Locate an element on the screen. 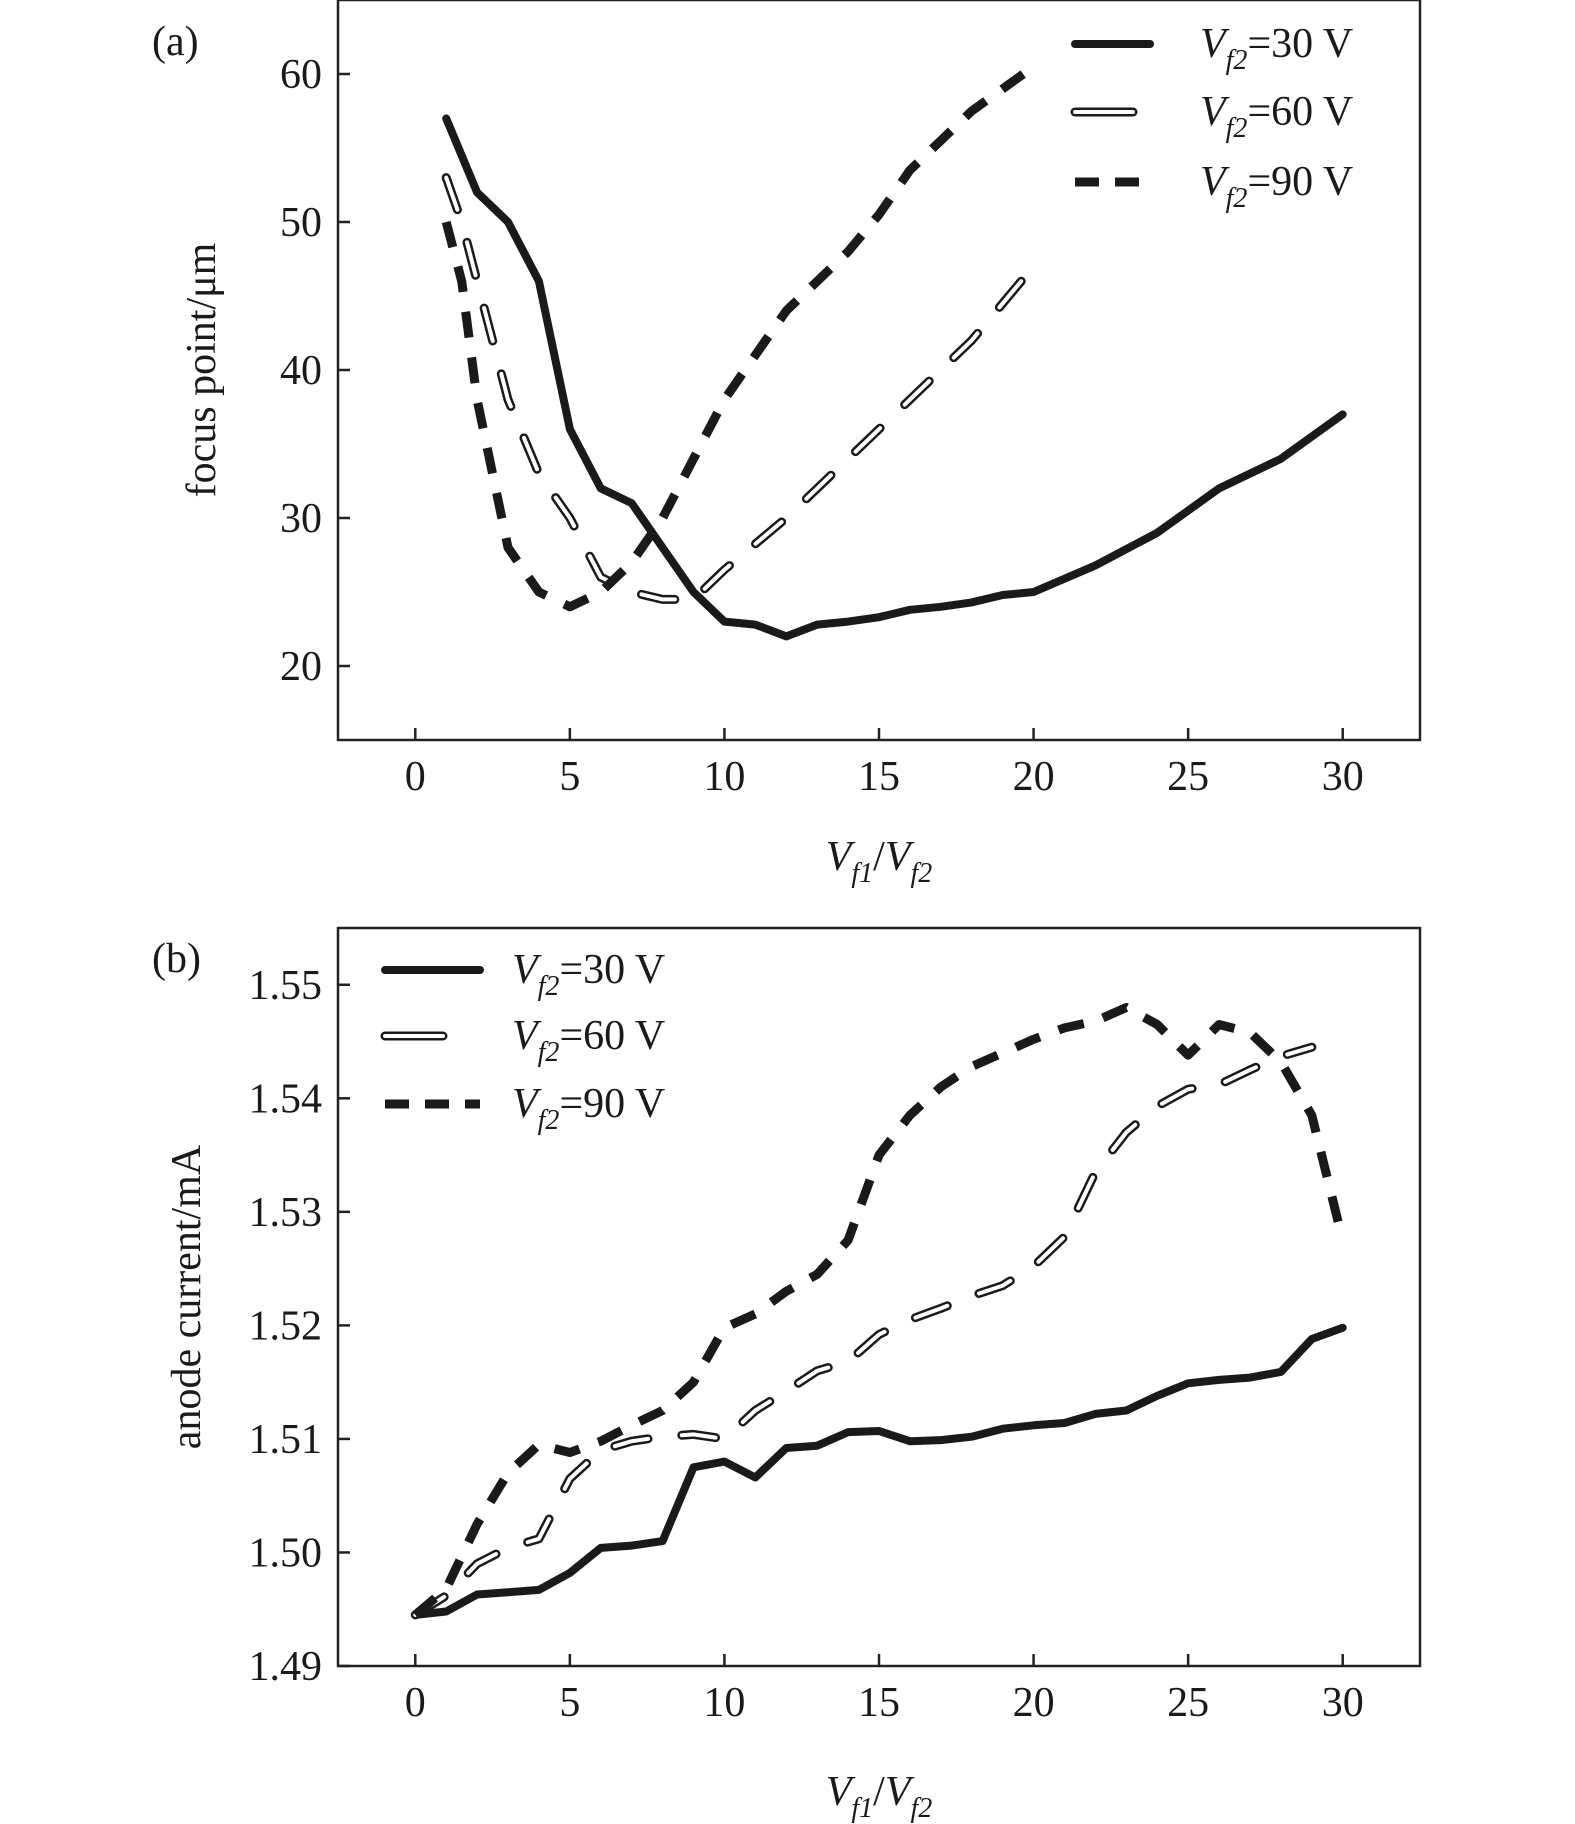 The height and width of the screenshot is (1824, 1575). y-tick-label: 50 is located at coordinates (301, 223).